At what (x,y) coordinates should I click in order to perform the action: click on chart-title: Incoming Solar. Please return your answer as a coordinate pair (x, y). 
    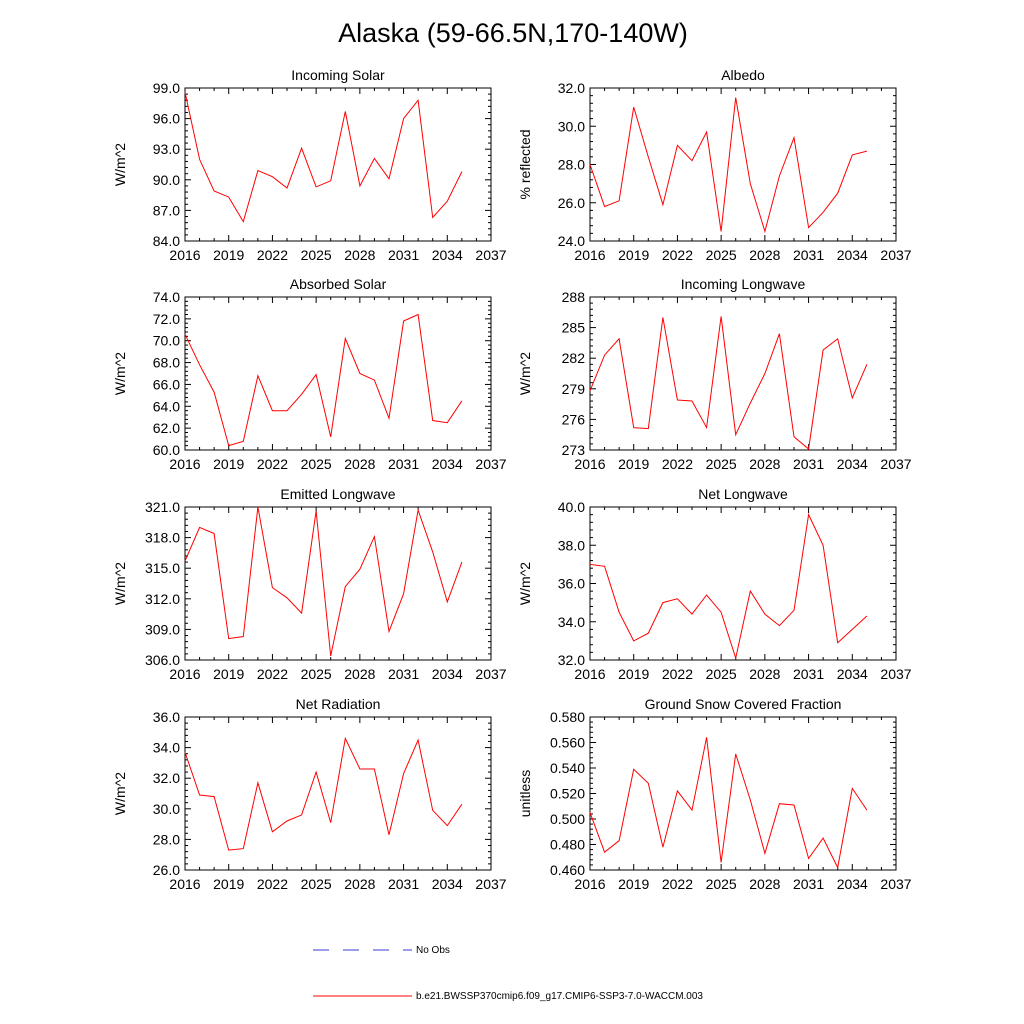
    Looking at the image, I should click on (338, 75).